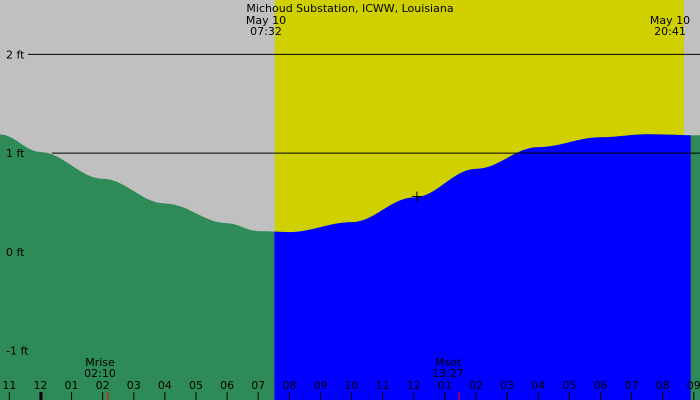 The width and height of the screenshot is (700, 400). Describe the element at coordinates (448, 362) in the screenshot. I see `moonset-label: Mset` at that location.